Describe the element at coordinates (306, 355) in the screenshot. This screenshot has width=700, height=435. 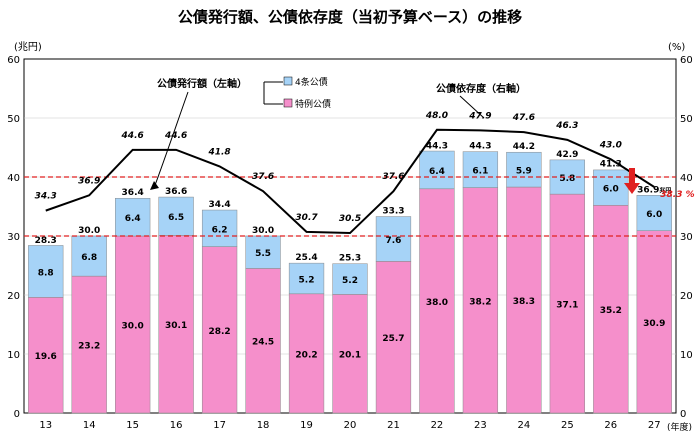
I see `label-tokurei: 20.2` at that location.